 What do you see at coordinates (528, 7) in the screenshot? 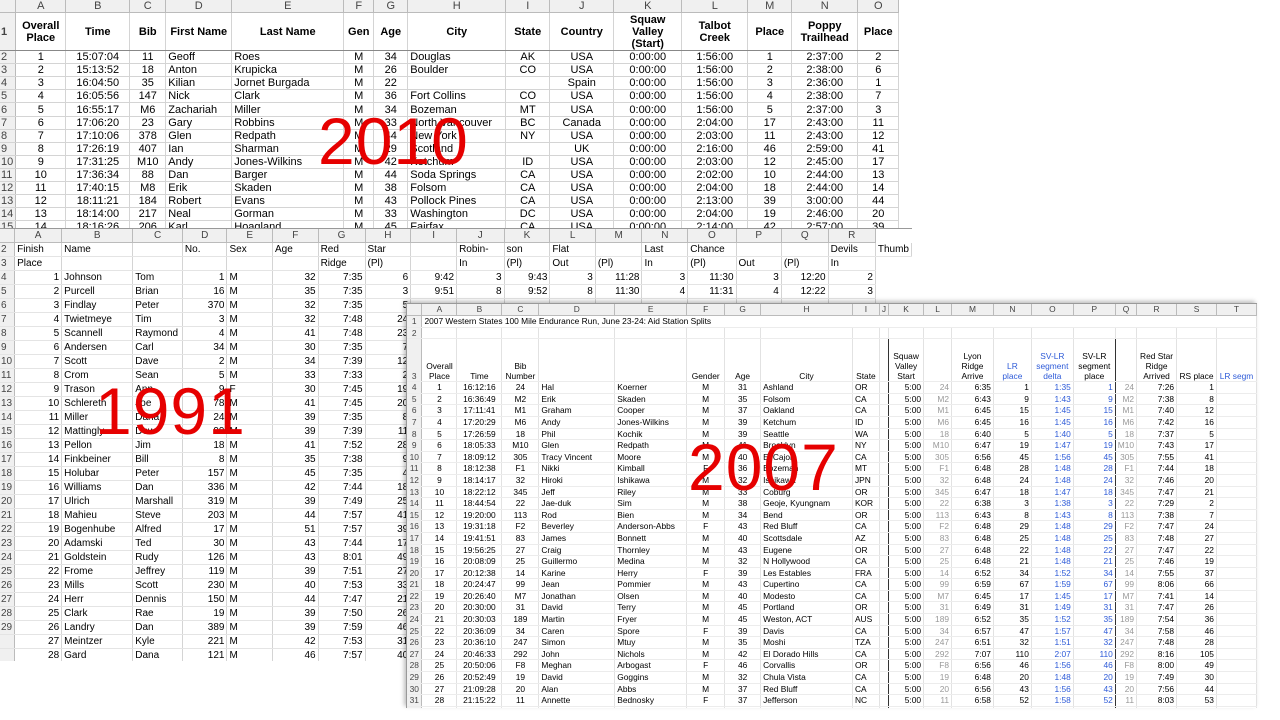
I see `column-letter: I` at bounding box center [528, 7].